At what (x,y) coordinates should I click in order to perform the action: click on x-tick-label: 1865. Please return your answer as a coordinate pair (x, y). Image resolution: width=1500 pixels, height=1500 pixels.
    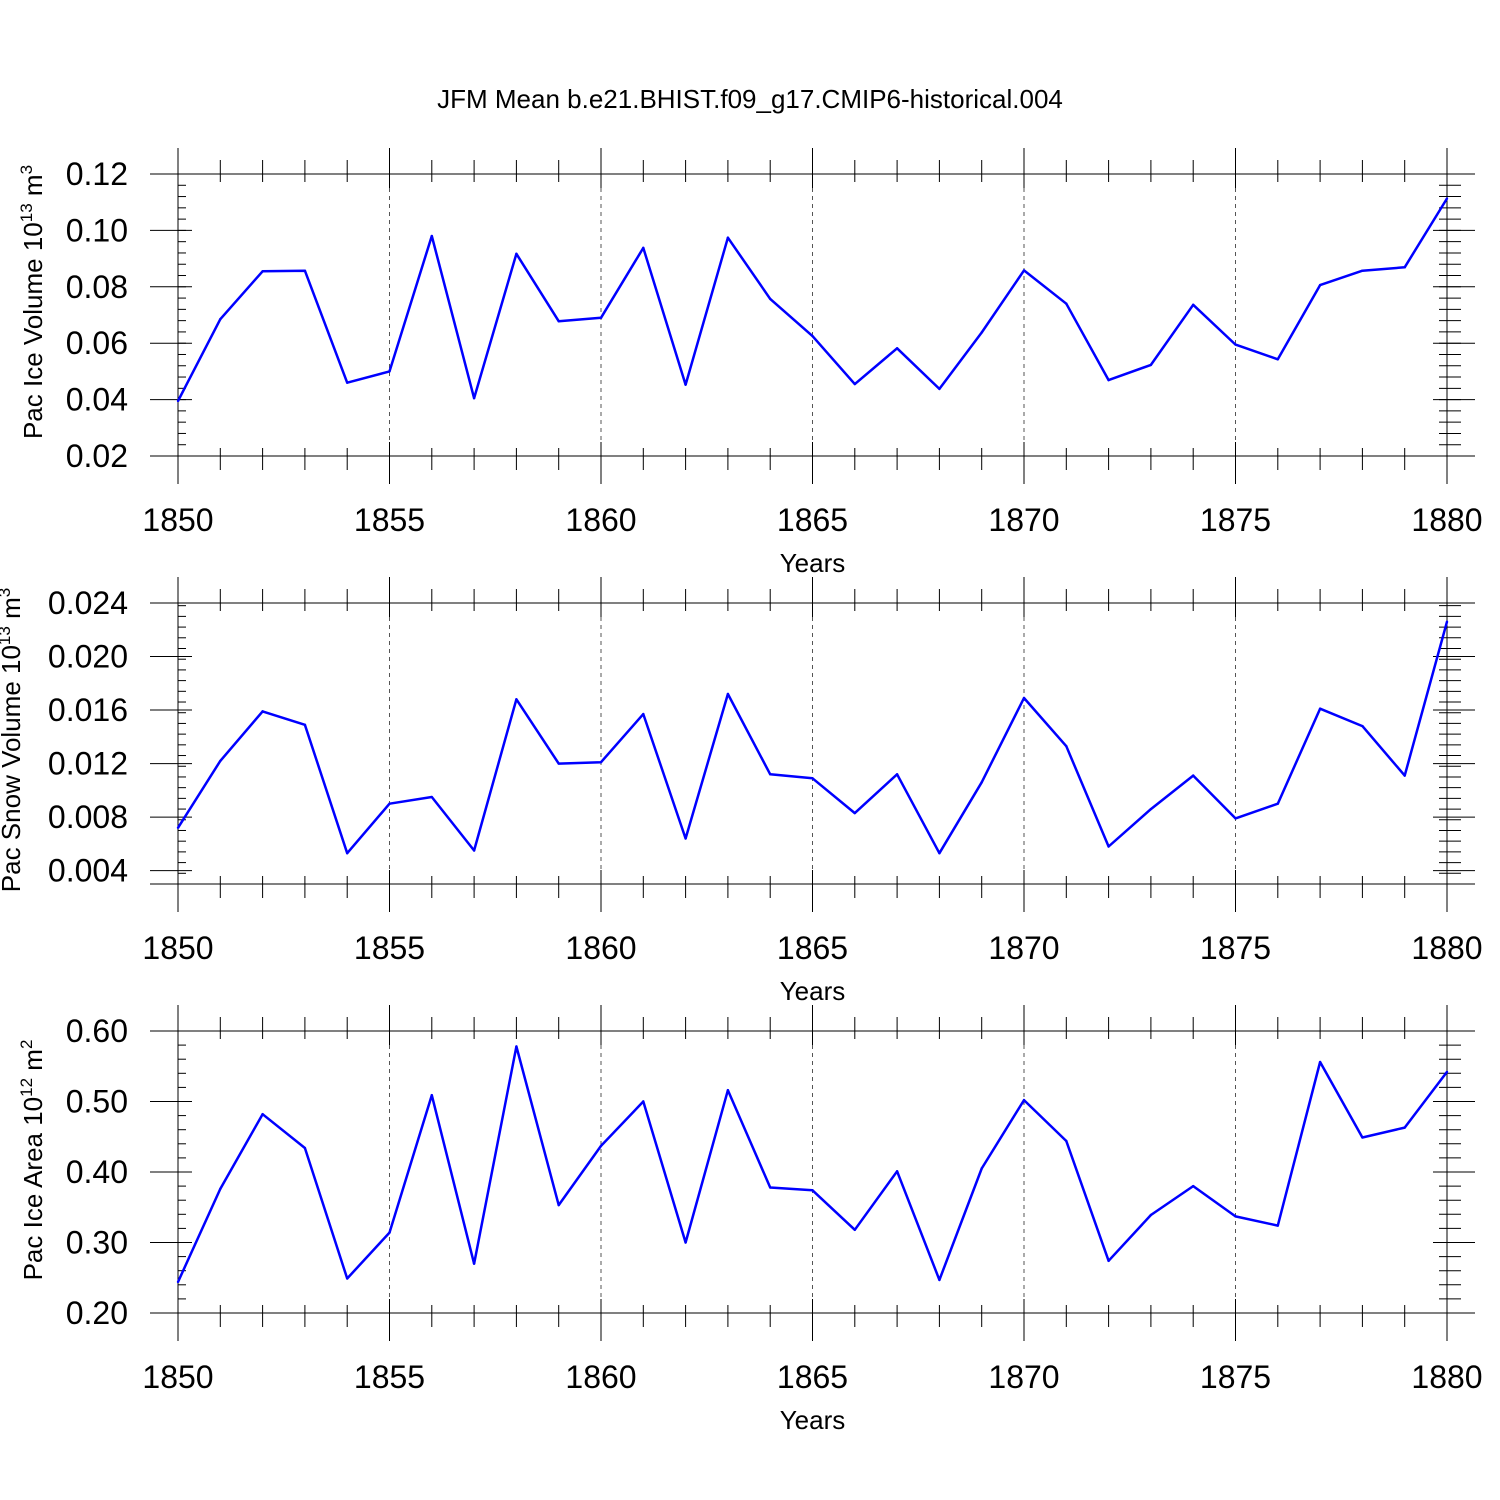
    Looking at the image, I should click on (812, 948).